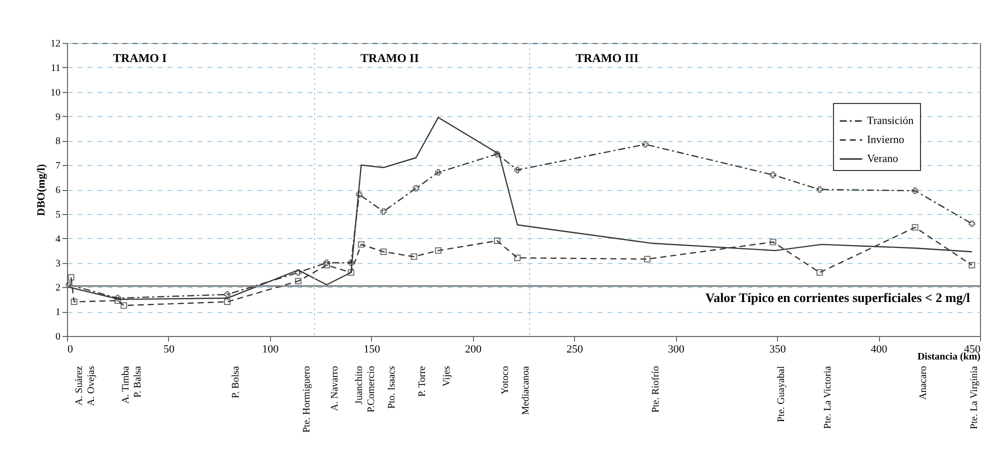 This screenshot has height=451, width=990. I want to click on y-tick-label: 0, so click(58, 337).